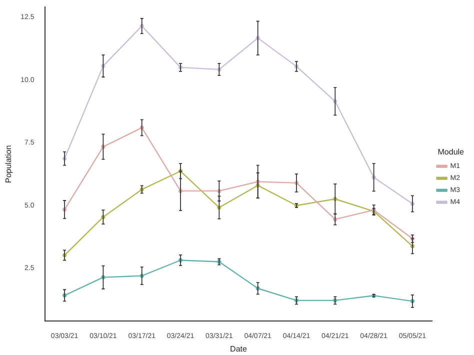 The width and height of the screenshot is (474, 355). Describe the element at coordinates (451, 151) in the screenshot. I see `legend-title: Module` at that location.